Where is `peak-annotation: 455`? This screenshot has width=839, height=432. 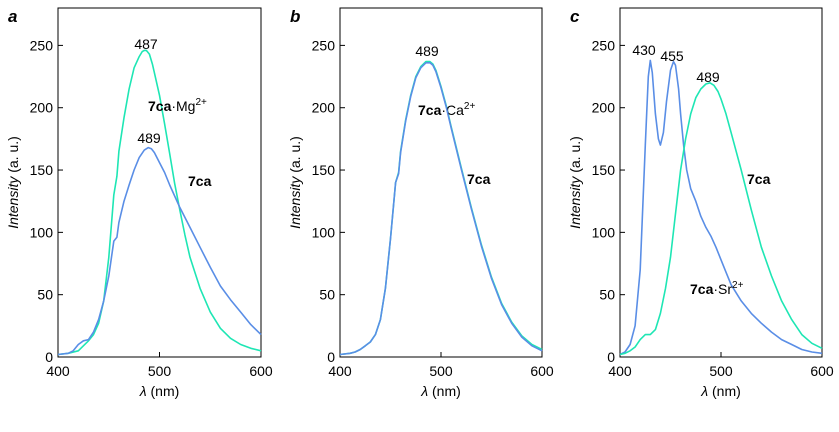
peak-annotation: 455 is located at coordinates (672, 56).